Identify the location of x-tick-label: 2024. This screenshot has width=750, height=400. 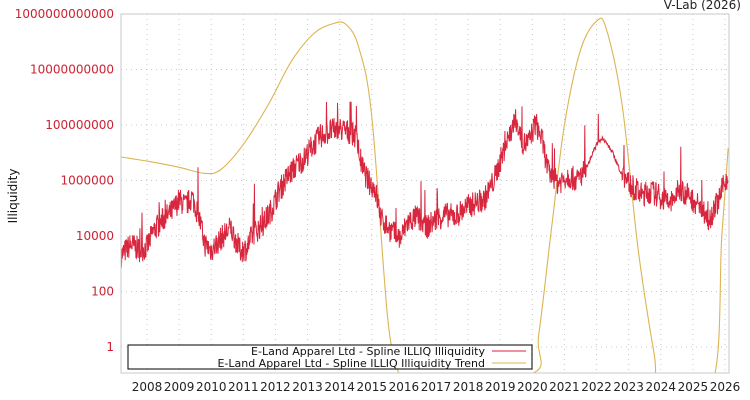
(661, 387).